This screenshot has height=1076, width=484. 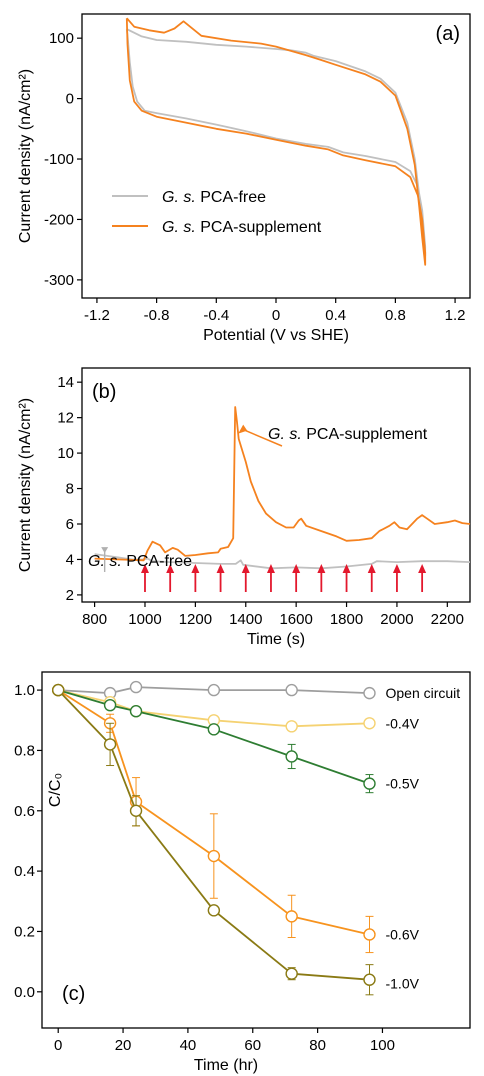 What do you see at coordinates (157, 315) in the screenshot?
I see `x-tick-label: -0.8` at bounding box center [157, 315].